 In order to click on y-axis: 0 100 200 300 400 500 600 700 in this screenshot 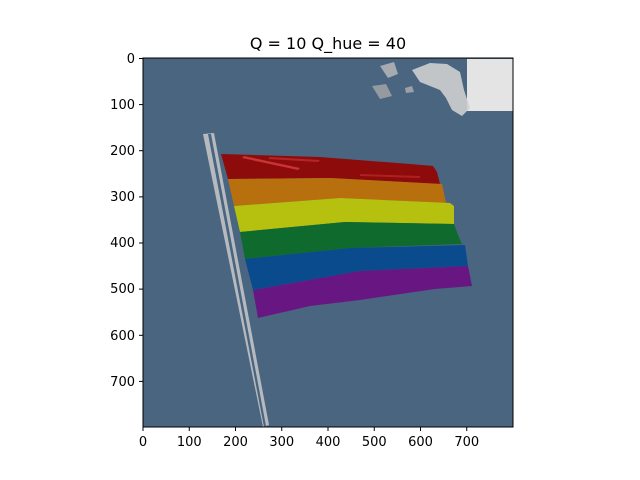, I will do `click(126, 221)`.